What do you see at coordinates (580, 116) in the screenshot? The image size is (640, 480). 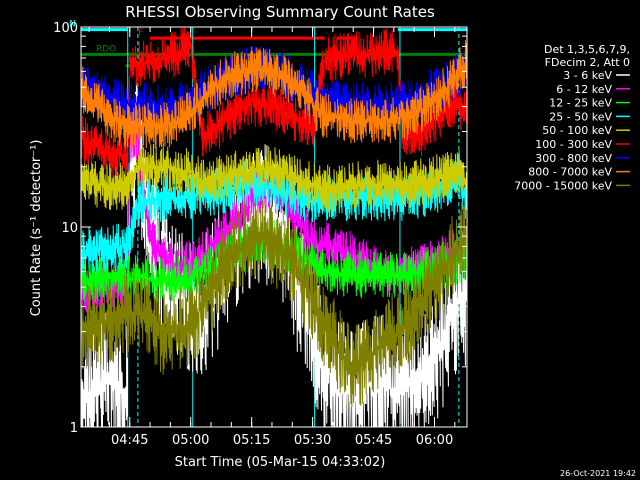 I see `legend-entry-label: 25 - 50 keV` at bounding box center [580, 116].